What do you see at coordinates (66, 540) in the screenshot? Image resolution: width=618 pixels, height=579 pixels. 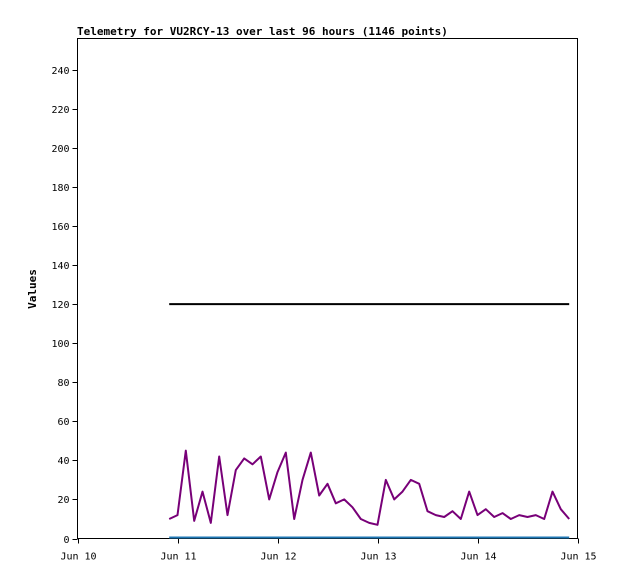 I see `y-tick-label: 0` at bounding box center [66, 540].